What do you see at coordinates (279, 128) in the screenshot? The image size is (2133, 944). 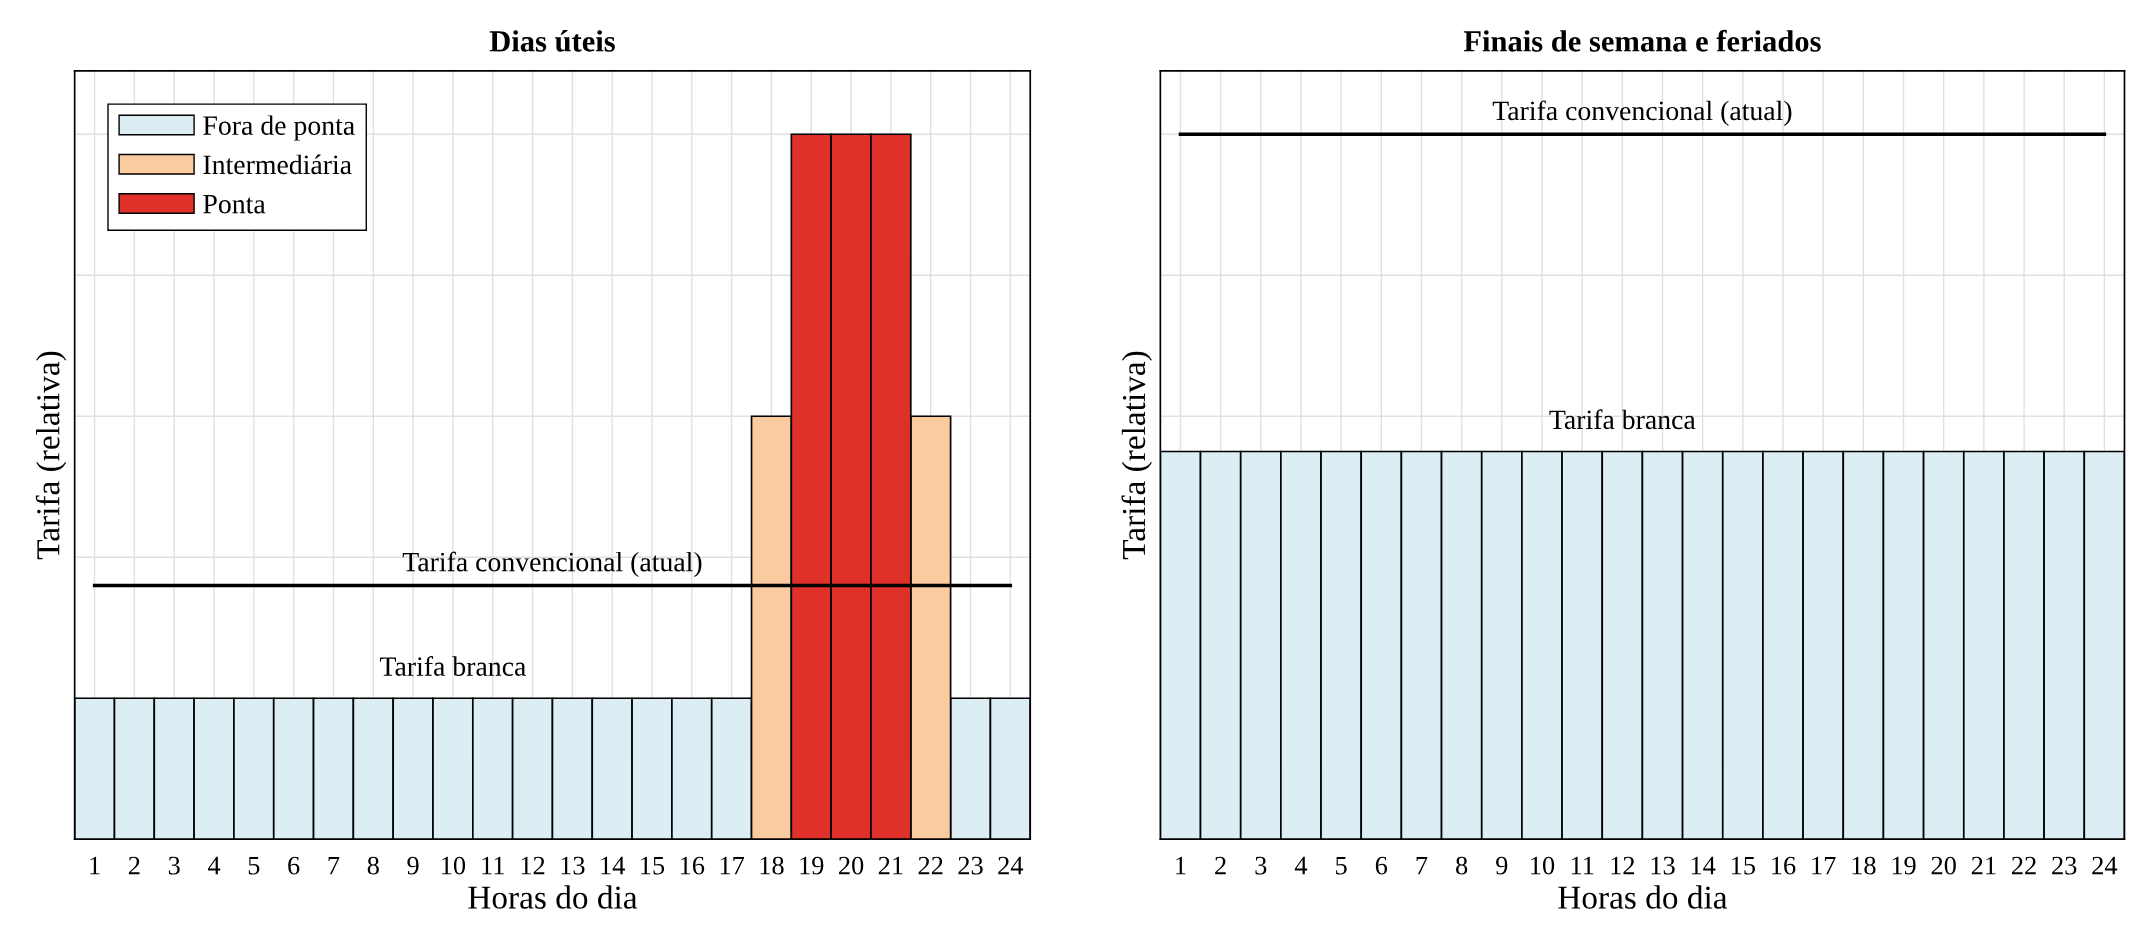 I see `legend-label: Fora de ponta` at bounding box center [279, 128].